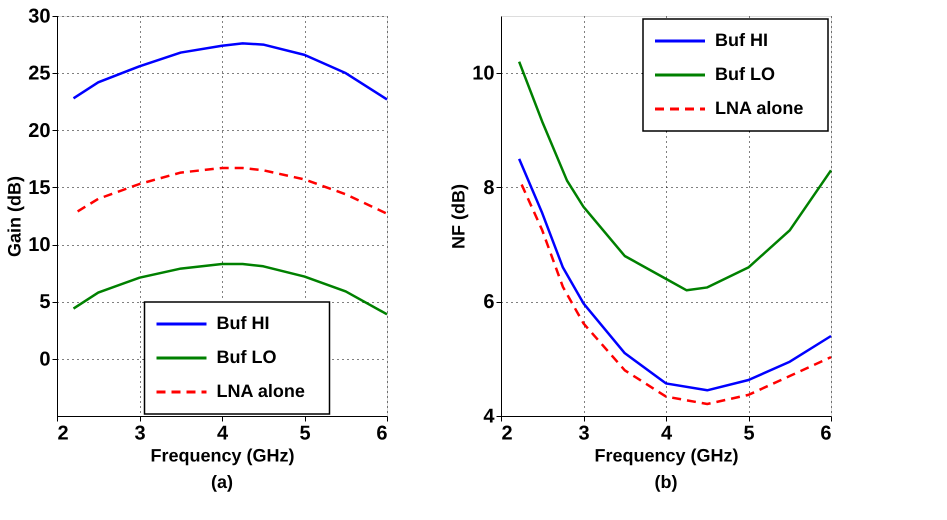  Describe the element at coordinates (39, 17) in the screenshot. I see `y-tick-label: 30` at that location.